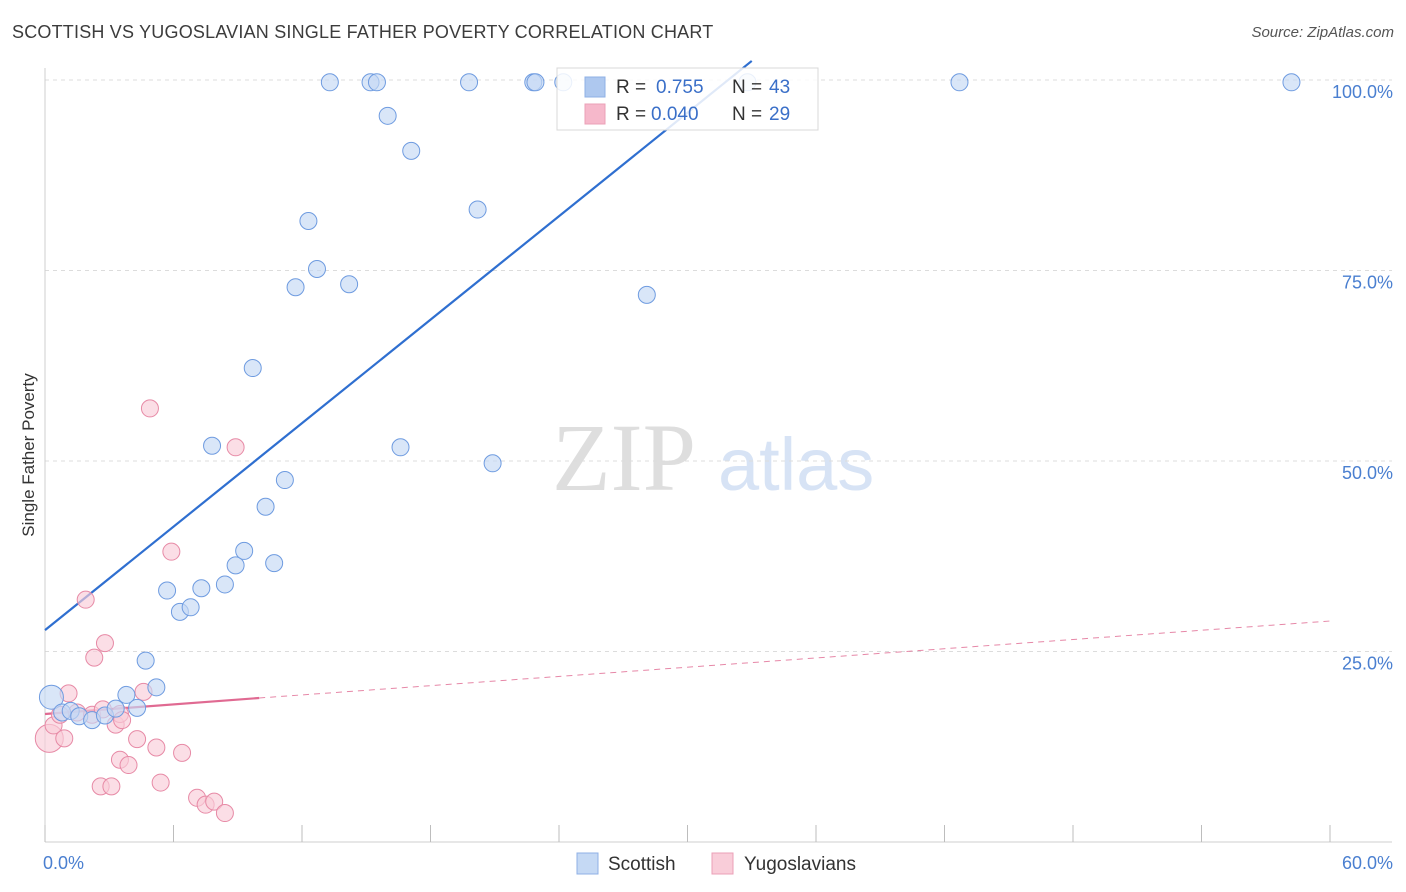 This screenshot has height=892, width=1406. Describe the element at coordinates (1367, 863) in the screenshot. I see `x-tick-label-max: 60.0%` at that location.